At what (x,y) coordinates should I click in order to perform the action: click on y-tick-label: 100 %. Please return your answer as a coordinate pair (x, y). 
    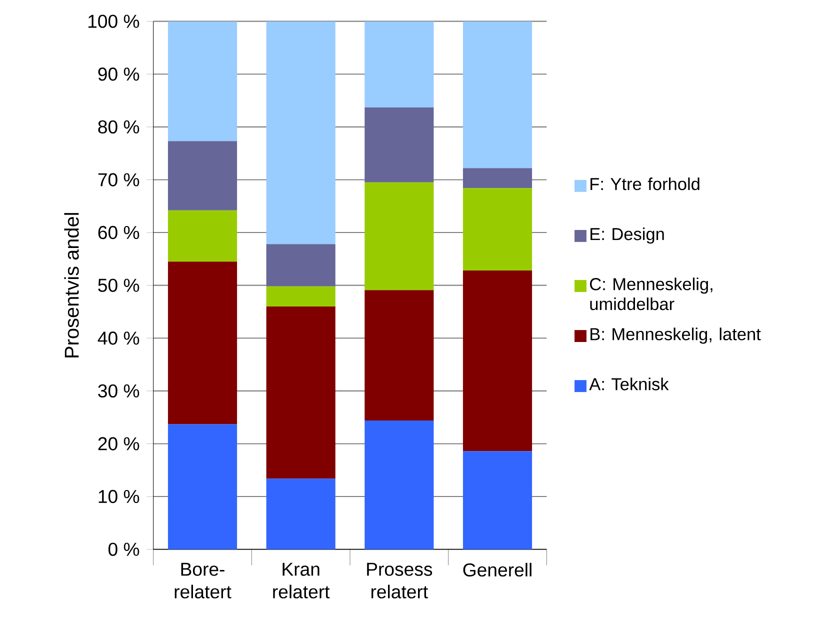
    Looking at the image, I should click on (114, 21).